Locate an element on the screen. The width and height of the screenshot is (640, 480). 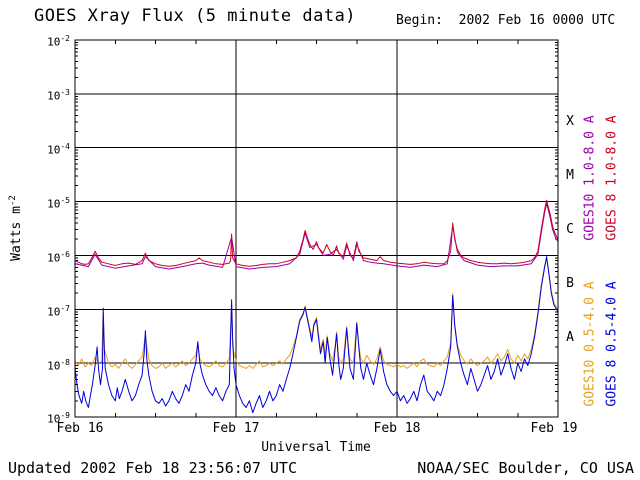
goes10-1.0-8.0-a-series is located at coordinates (316, 236).